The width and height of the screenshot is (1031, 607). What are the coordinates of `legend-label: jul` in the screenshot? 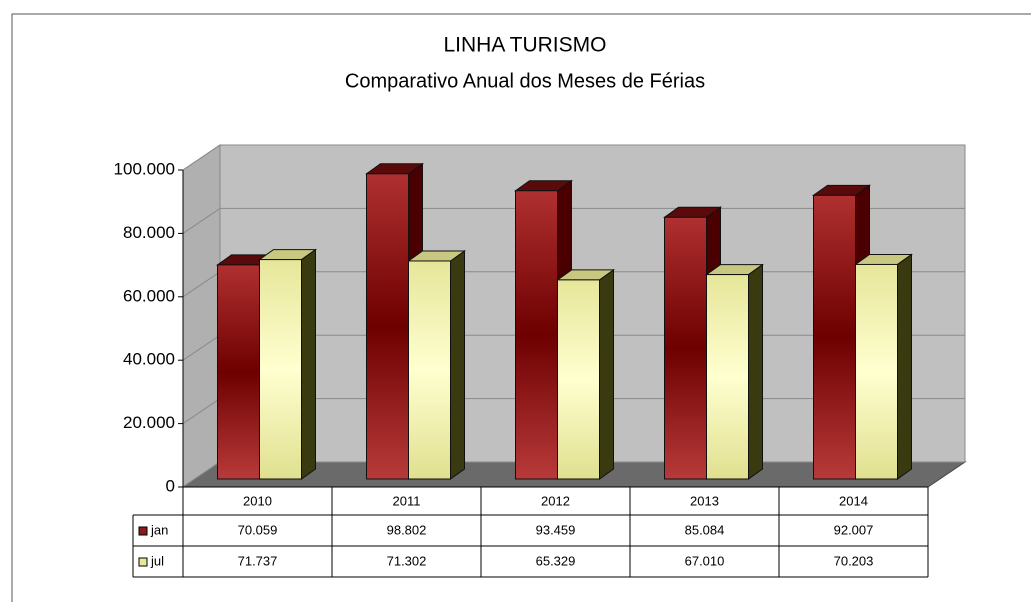 It's located at (157, 560).